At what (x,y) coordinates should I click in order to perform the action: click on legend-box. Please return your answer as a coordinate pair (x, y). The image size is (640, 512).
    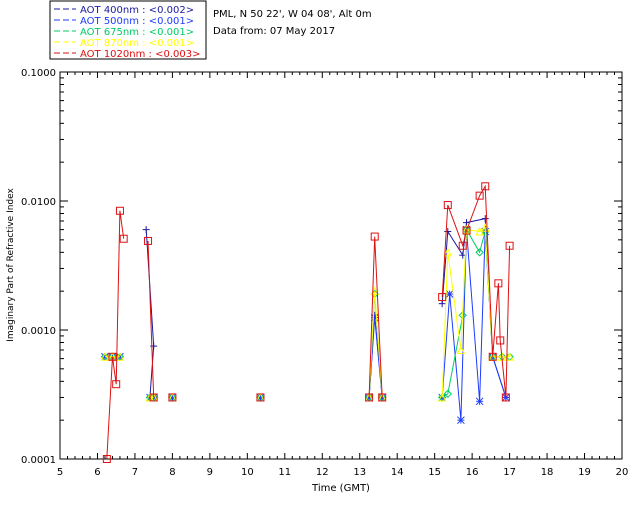
    Looking at the image, I should click on (128, 30).